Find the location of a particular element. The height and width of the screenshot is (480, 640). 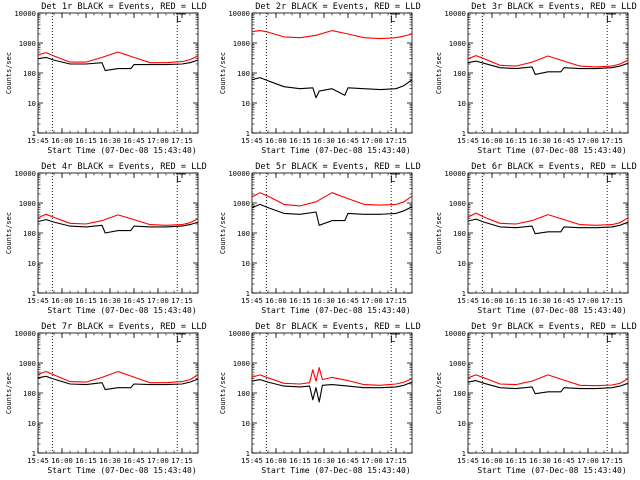

chart-title: Det 1r BLACK = Events, RED = LLD is located at coordinates (124, 7).